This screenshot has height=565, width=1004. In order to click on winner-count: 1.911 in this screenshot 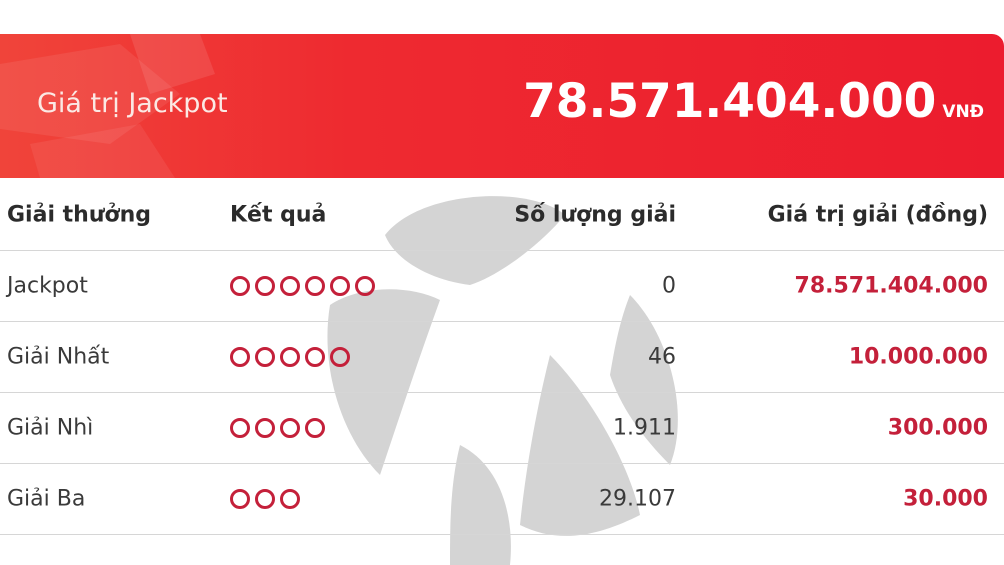, I will do `click(644, 428)`.